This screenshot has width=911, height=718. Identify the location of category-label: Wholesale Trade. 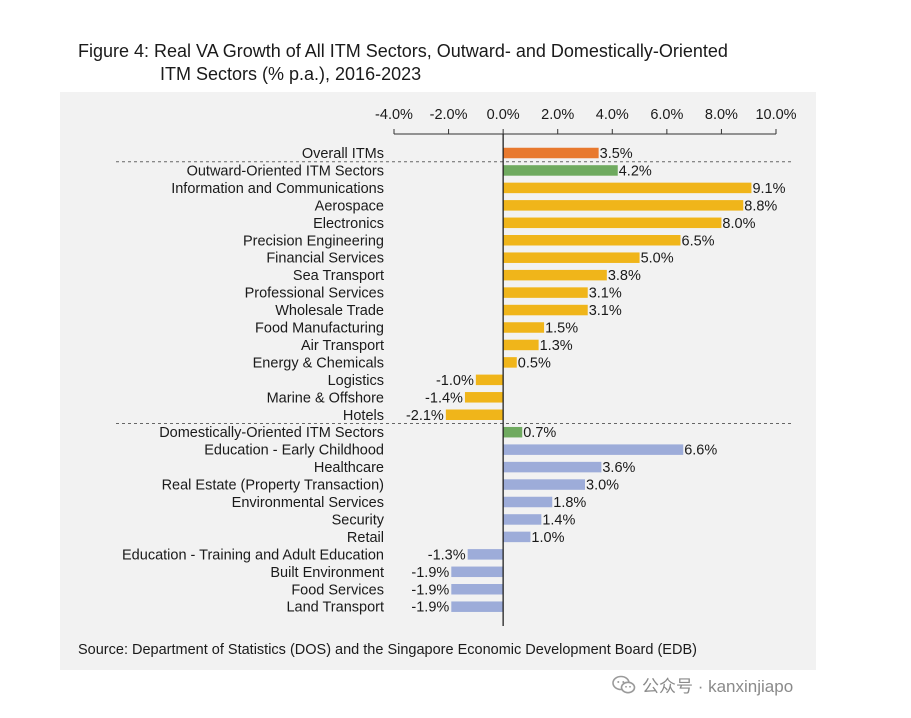
(329, 311).